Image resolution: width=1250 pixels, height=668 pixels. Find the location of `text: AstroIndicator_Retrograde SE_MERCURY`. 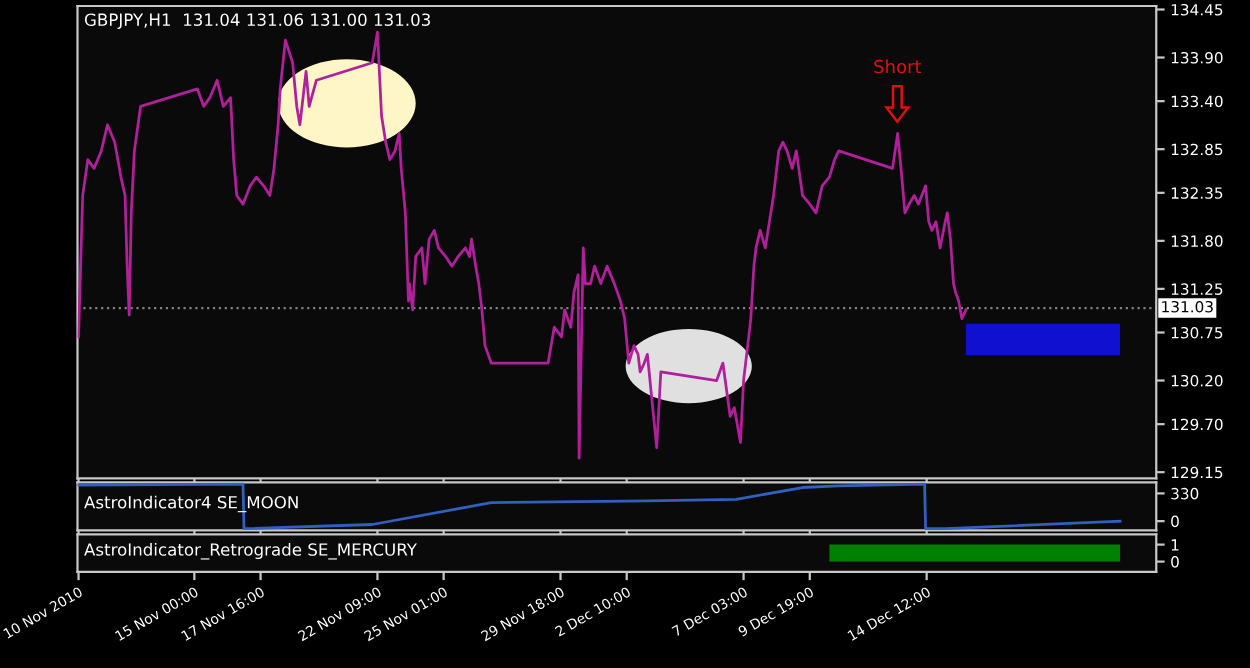

text: AstroIndicator_Retrograde SE_MERCURY is located at coordinates (250, 551).